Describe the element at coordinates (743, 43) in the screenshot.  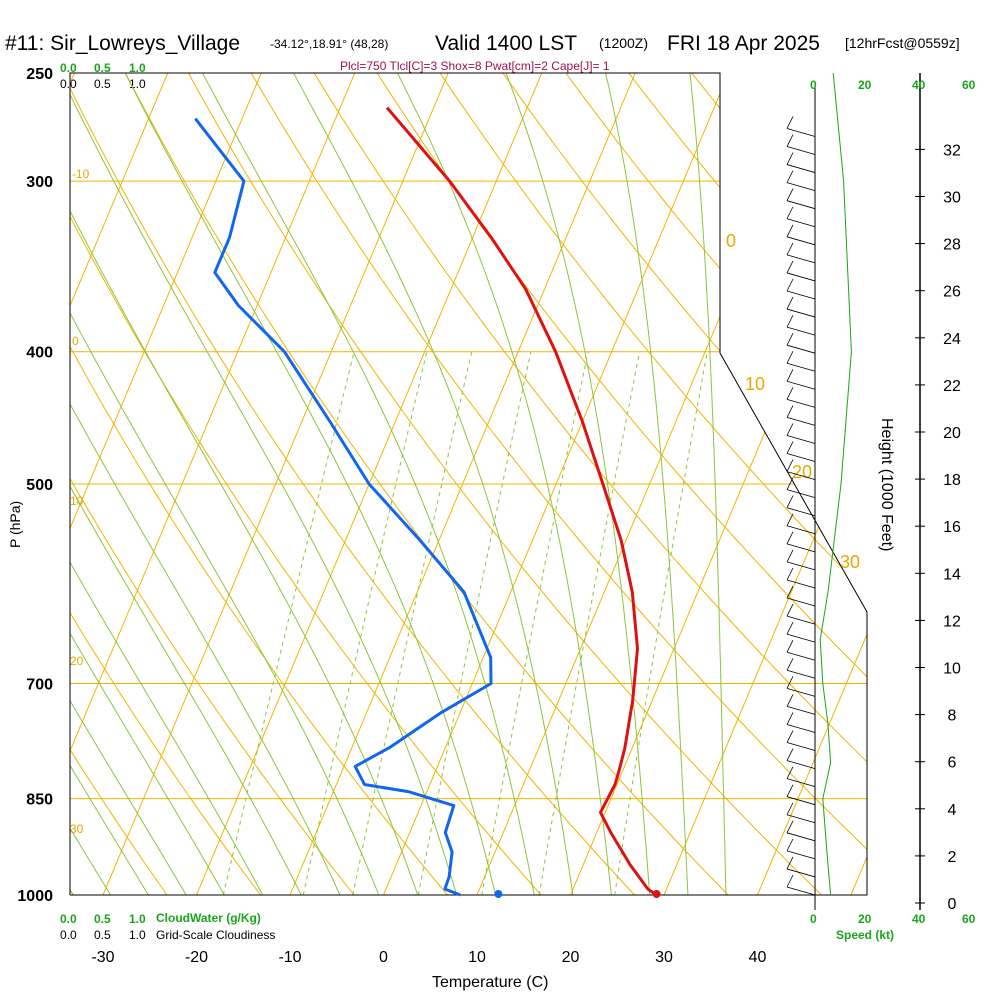
I see `valid-date: FRI 18 Apr 2025` at that location.